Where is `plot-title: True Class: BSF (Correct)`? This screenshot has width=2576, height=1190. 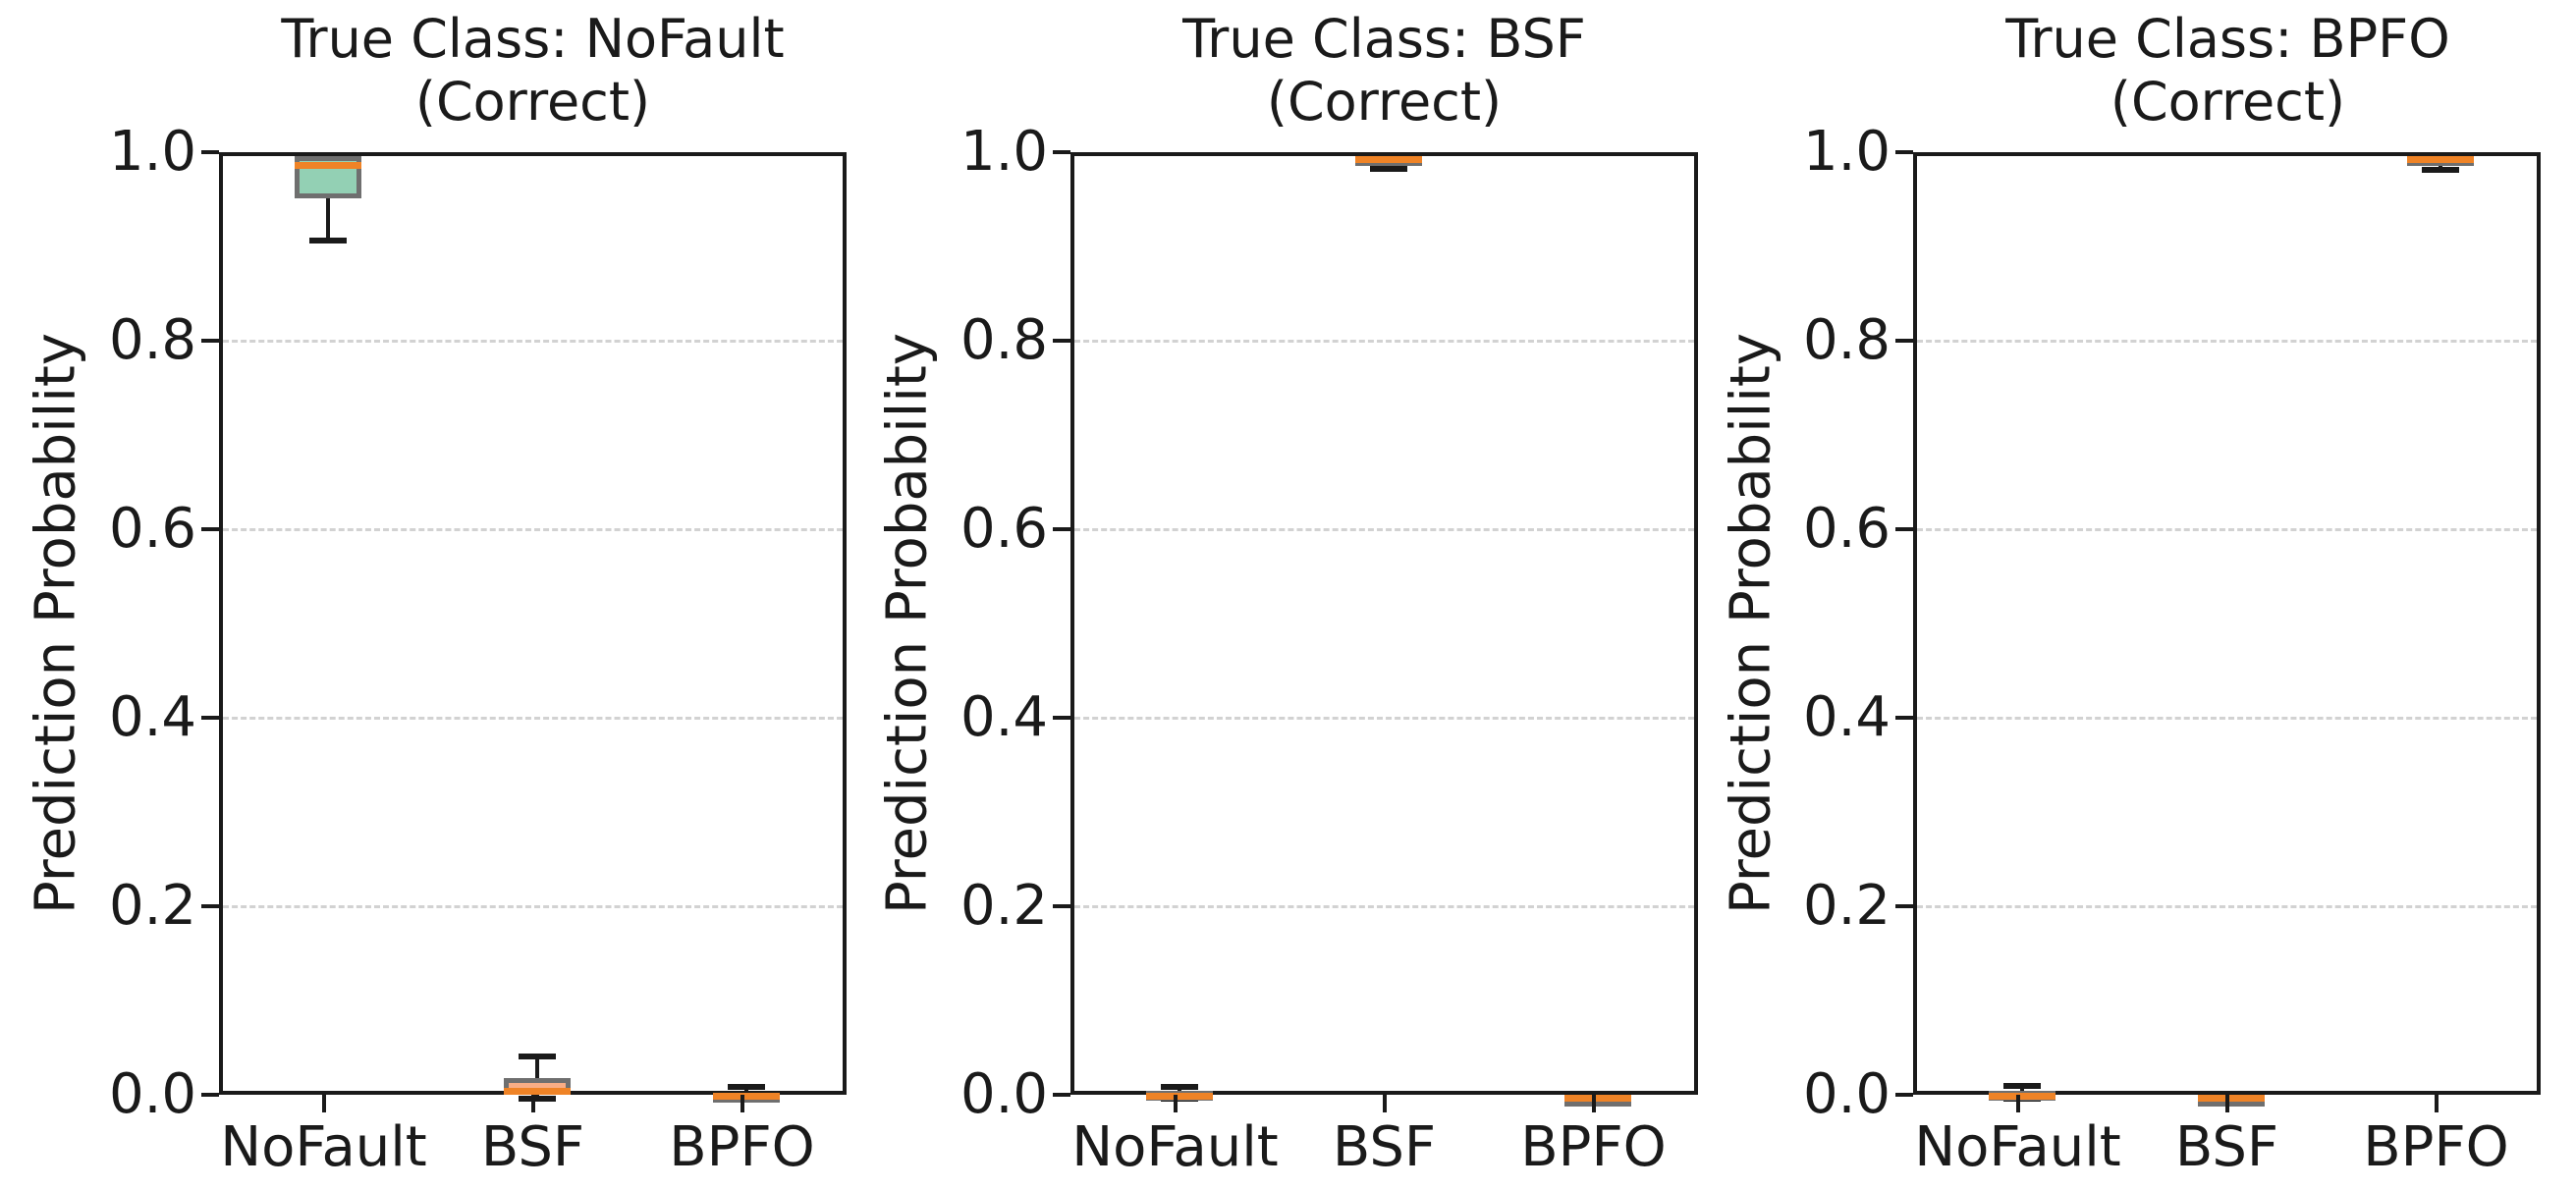 plot-title: True Class: BSF (Correct) is located at coordinates (1385, 71).